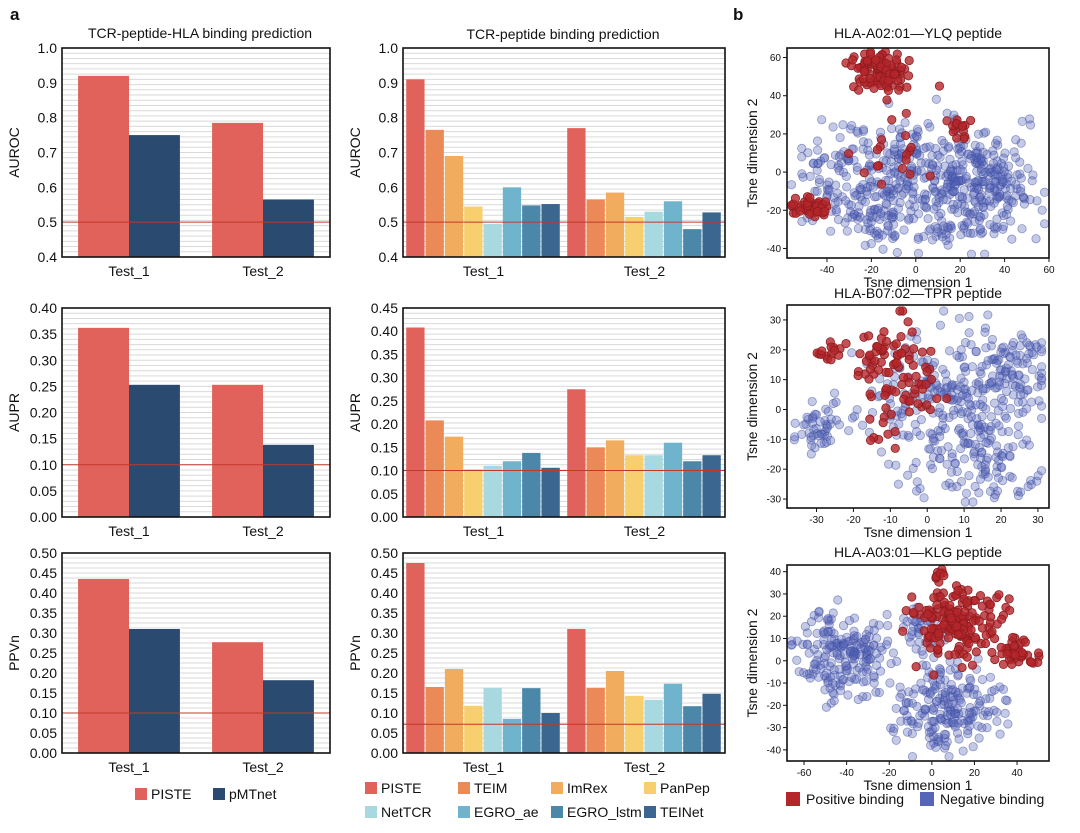 The image size is (1080, 833). Describe the element at coordinates (889, 773) in the screenshot. I see `x-tick-label: -20` at that location.